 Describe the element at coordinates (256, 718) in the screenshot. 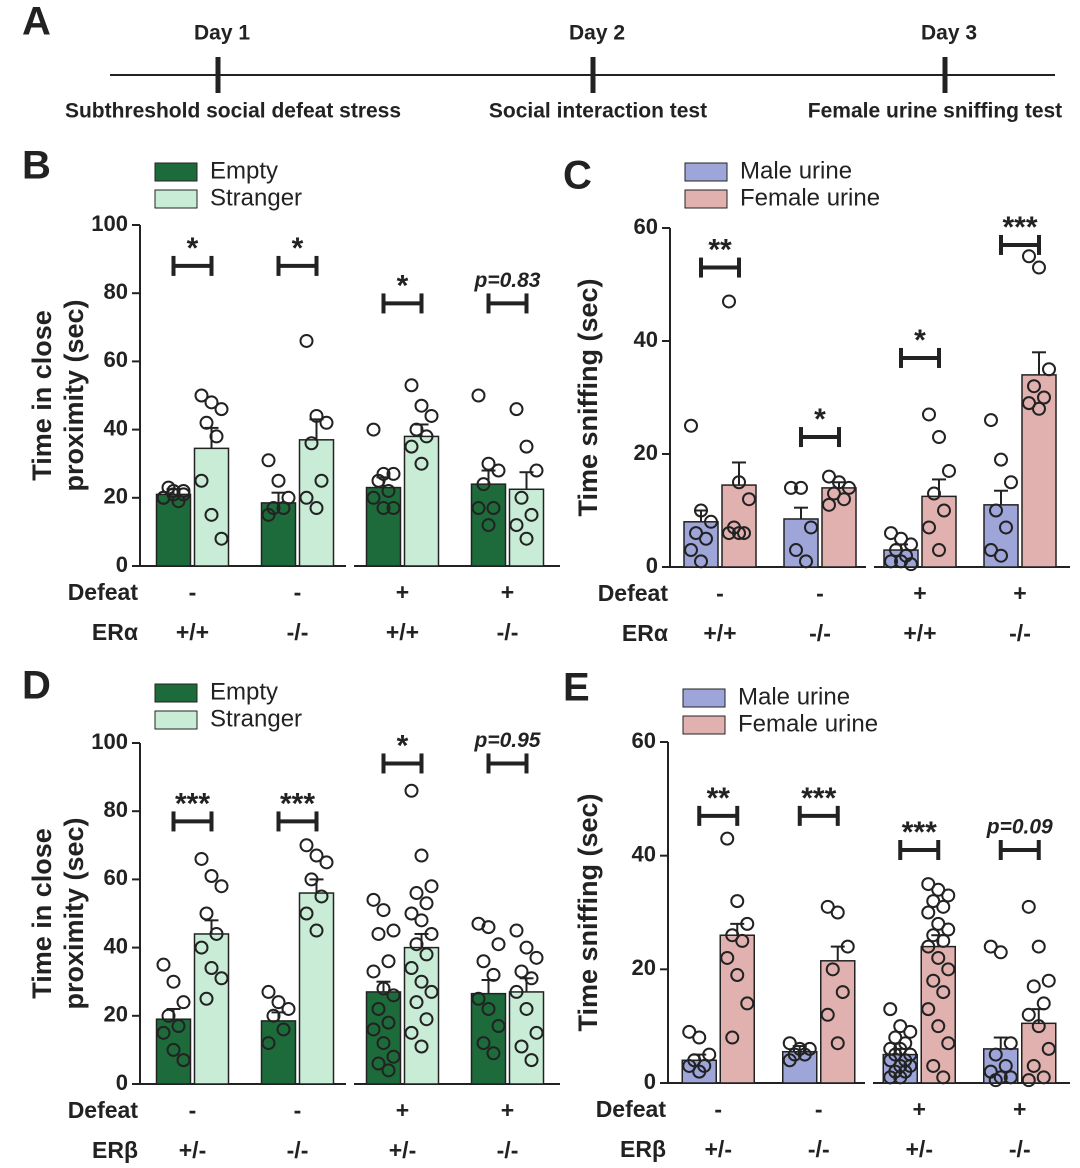

I see `legend-label: Stranger` at that location.